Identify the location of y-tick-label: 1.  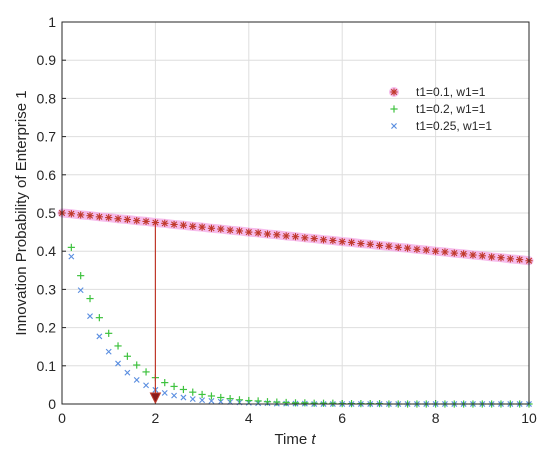
(52, 22).